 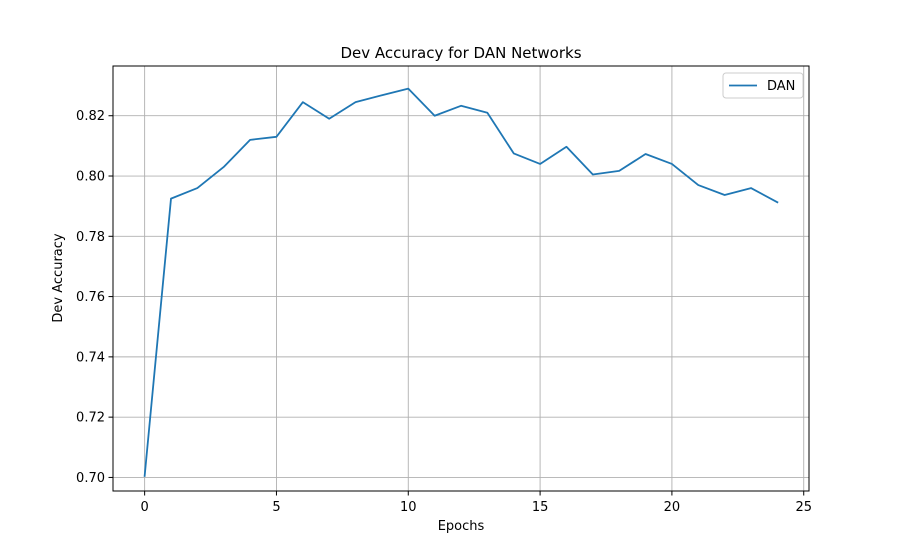 I want to click on x-tick-label: 15, so click(x=540, y=507).